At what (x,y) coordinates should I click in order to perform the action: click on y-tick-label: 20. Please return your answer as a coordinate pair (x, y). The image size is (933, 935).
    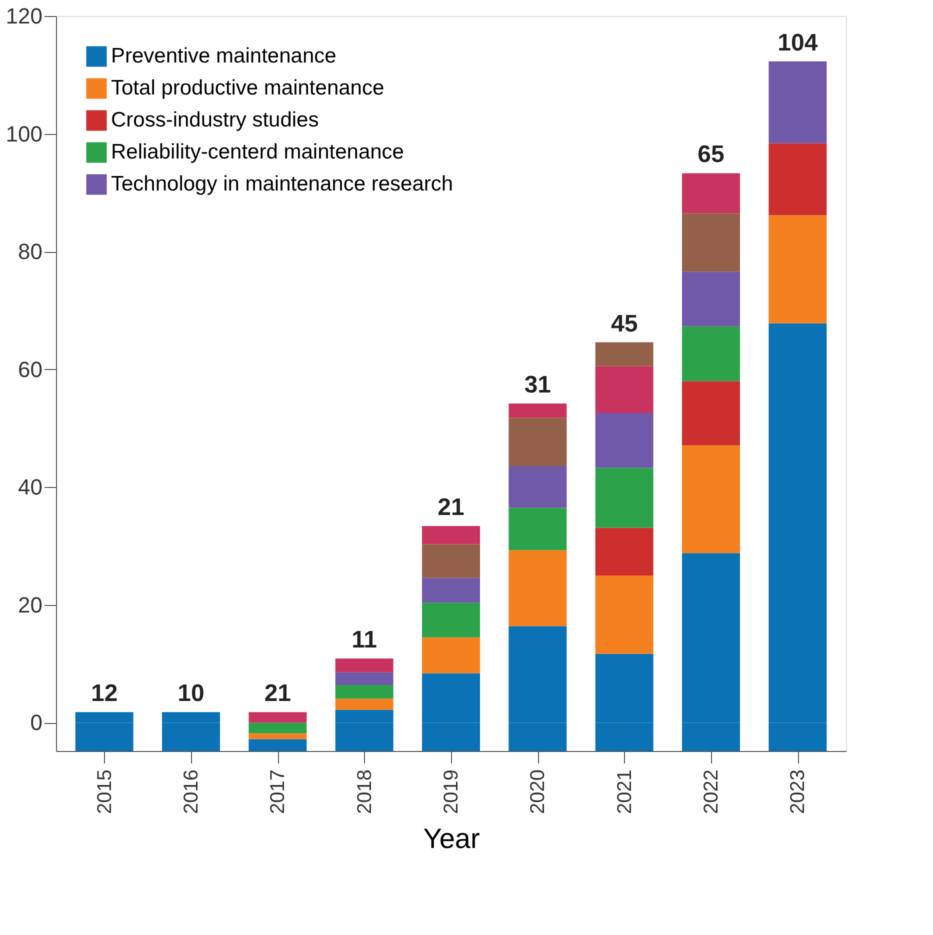
    Looking at the image, I should click on (30, 605).